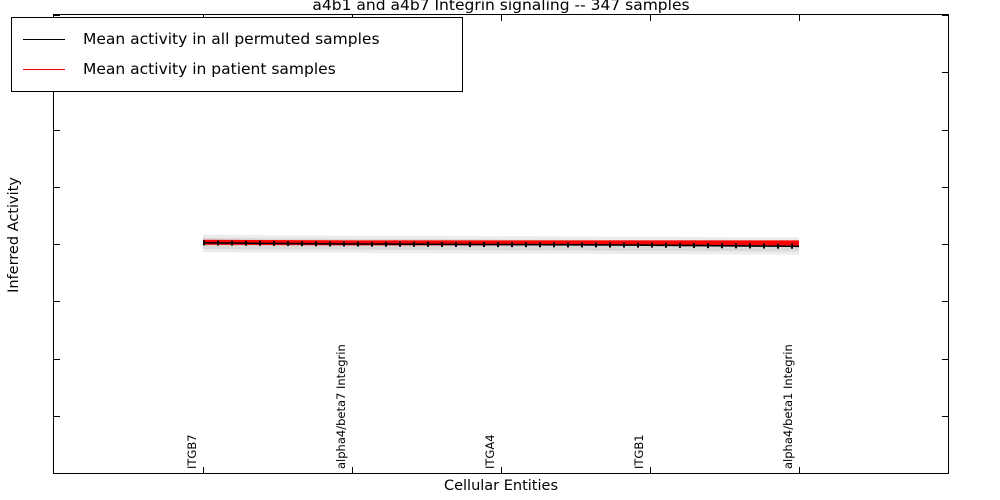 The width and height of the screenshot is (1000, 500). Describe the element at coordinates (192, 451) in the screenshot. I see `x-axis-tick-label: ITGB7` at that location.